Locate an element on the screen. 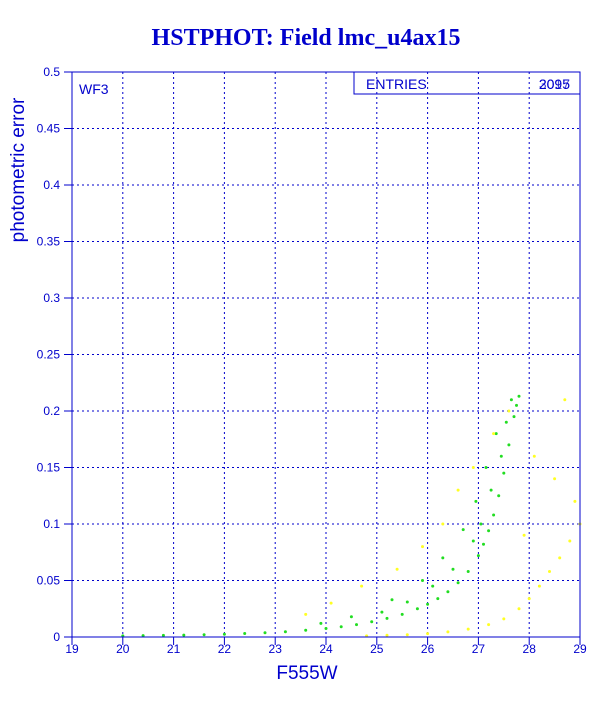 The height and width of the screenshot is (709, 612). x-tick-label: 20 is located at coordinates (123, 649).